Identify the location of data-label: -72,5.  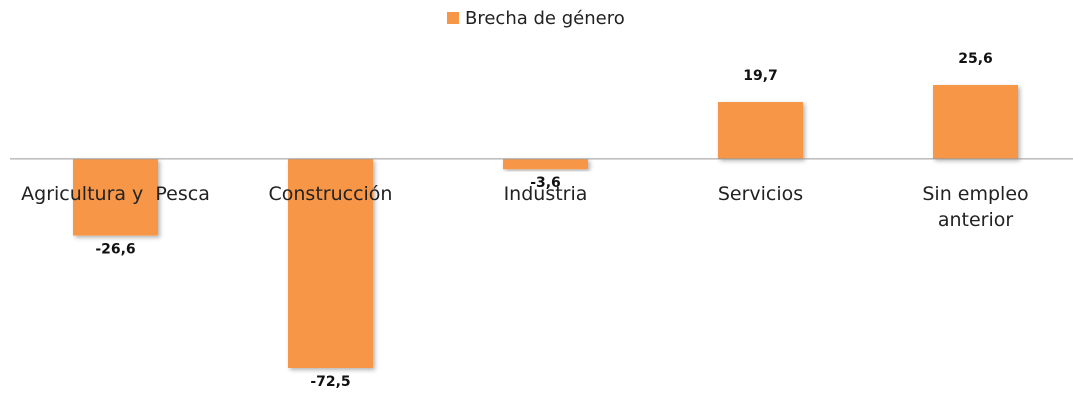
(330, 382).